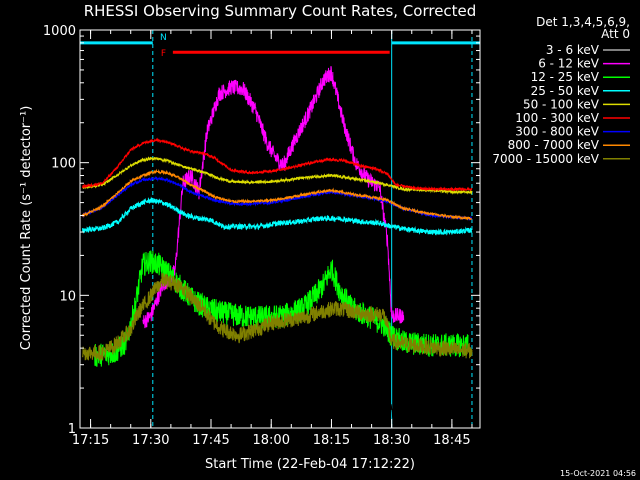 This screenshot has width=640, height=480. What do you see at coordinates (554, 145) in the screenshot?
I see `legend-label: 800 - 7000 keV` at bounding box center [554, 145].